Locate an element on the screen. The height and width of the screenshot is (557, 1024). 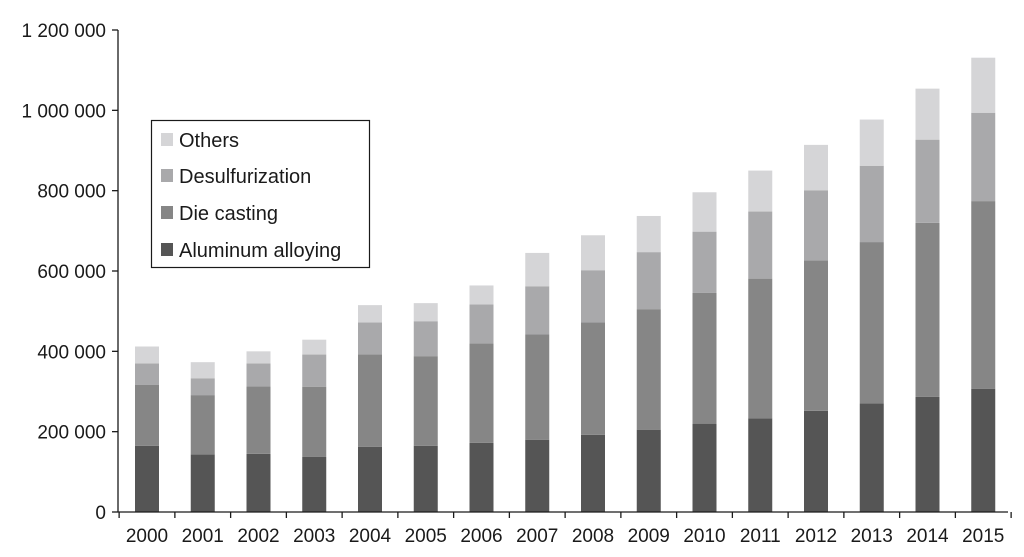
y-tick-label: 800 000 is located at coordinates (71, 192).